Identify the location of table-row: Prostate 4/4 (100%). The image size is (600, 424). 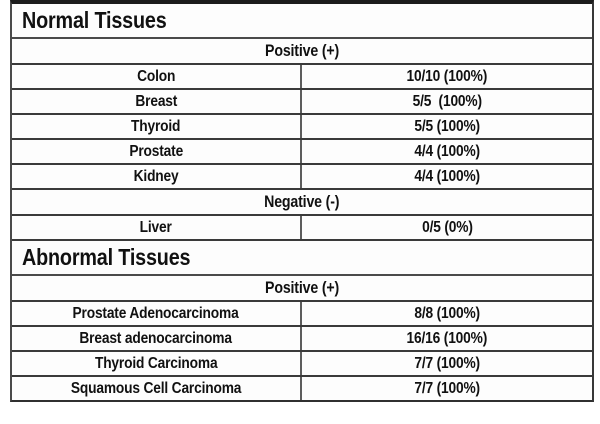
(302, 152).